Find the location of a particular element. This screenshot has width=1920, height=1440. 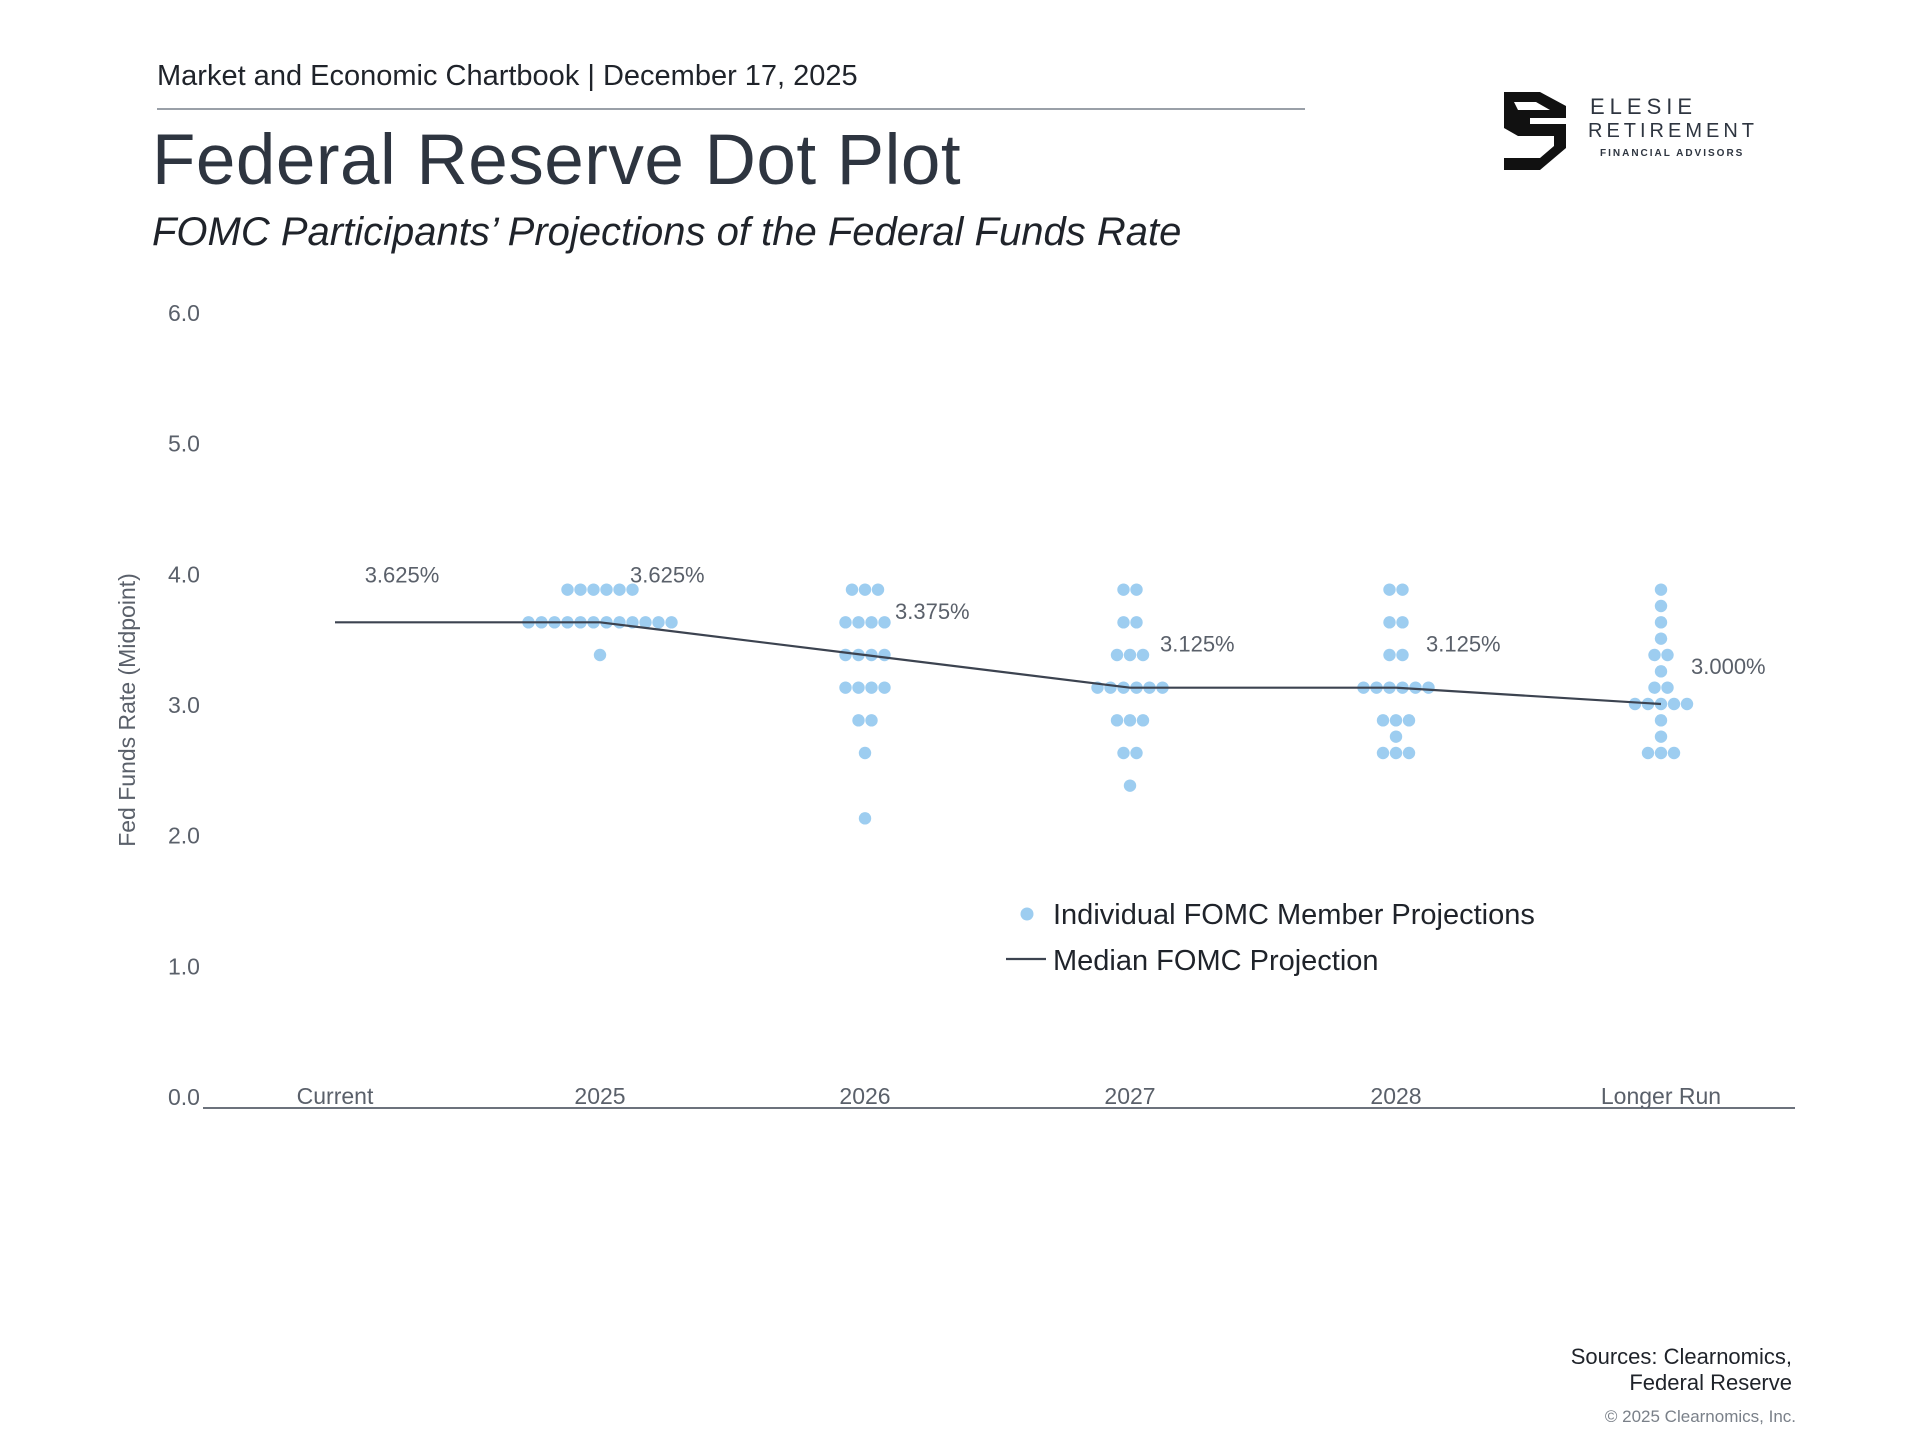

logo-line-3: FINANCIAL ADVISORS is located at coordinates (1672, 153).